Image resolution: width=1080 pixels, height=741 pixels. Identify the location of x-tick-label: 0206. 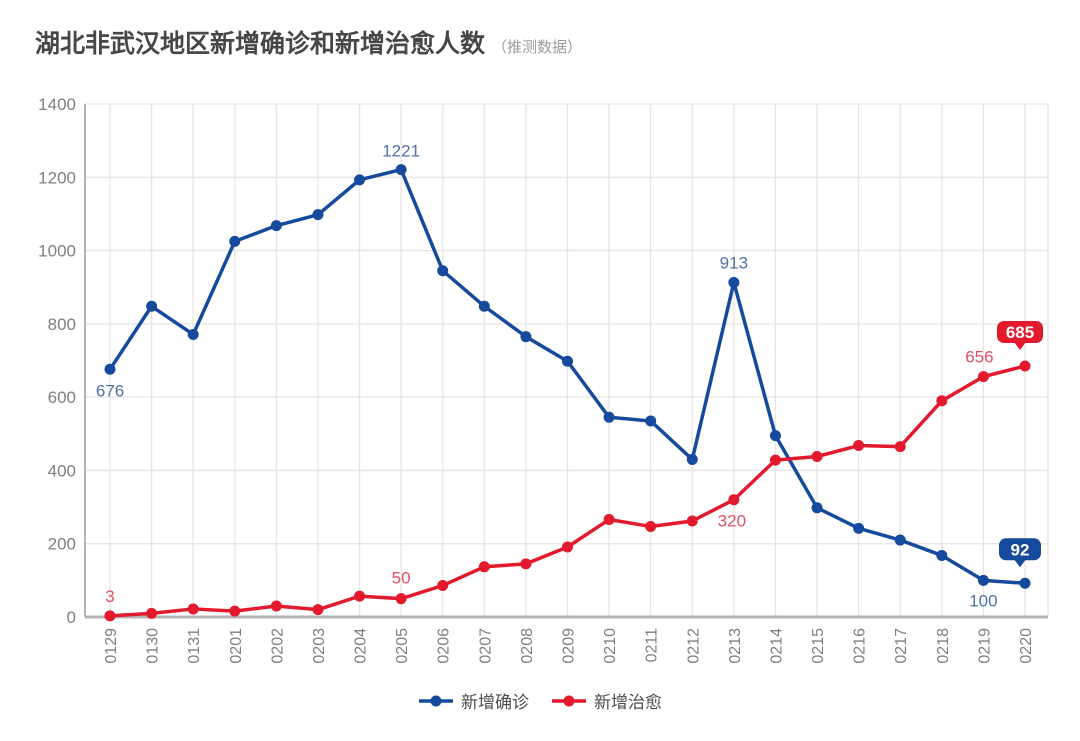
(444, 646).